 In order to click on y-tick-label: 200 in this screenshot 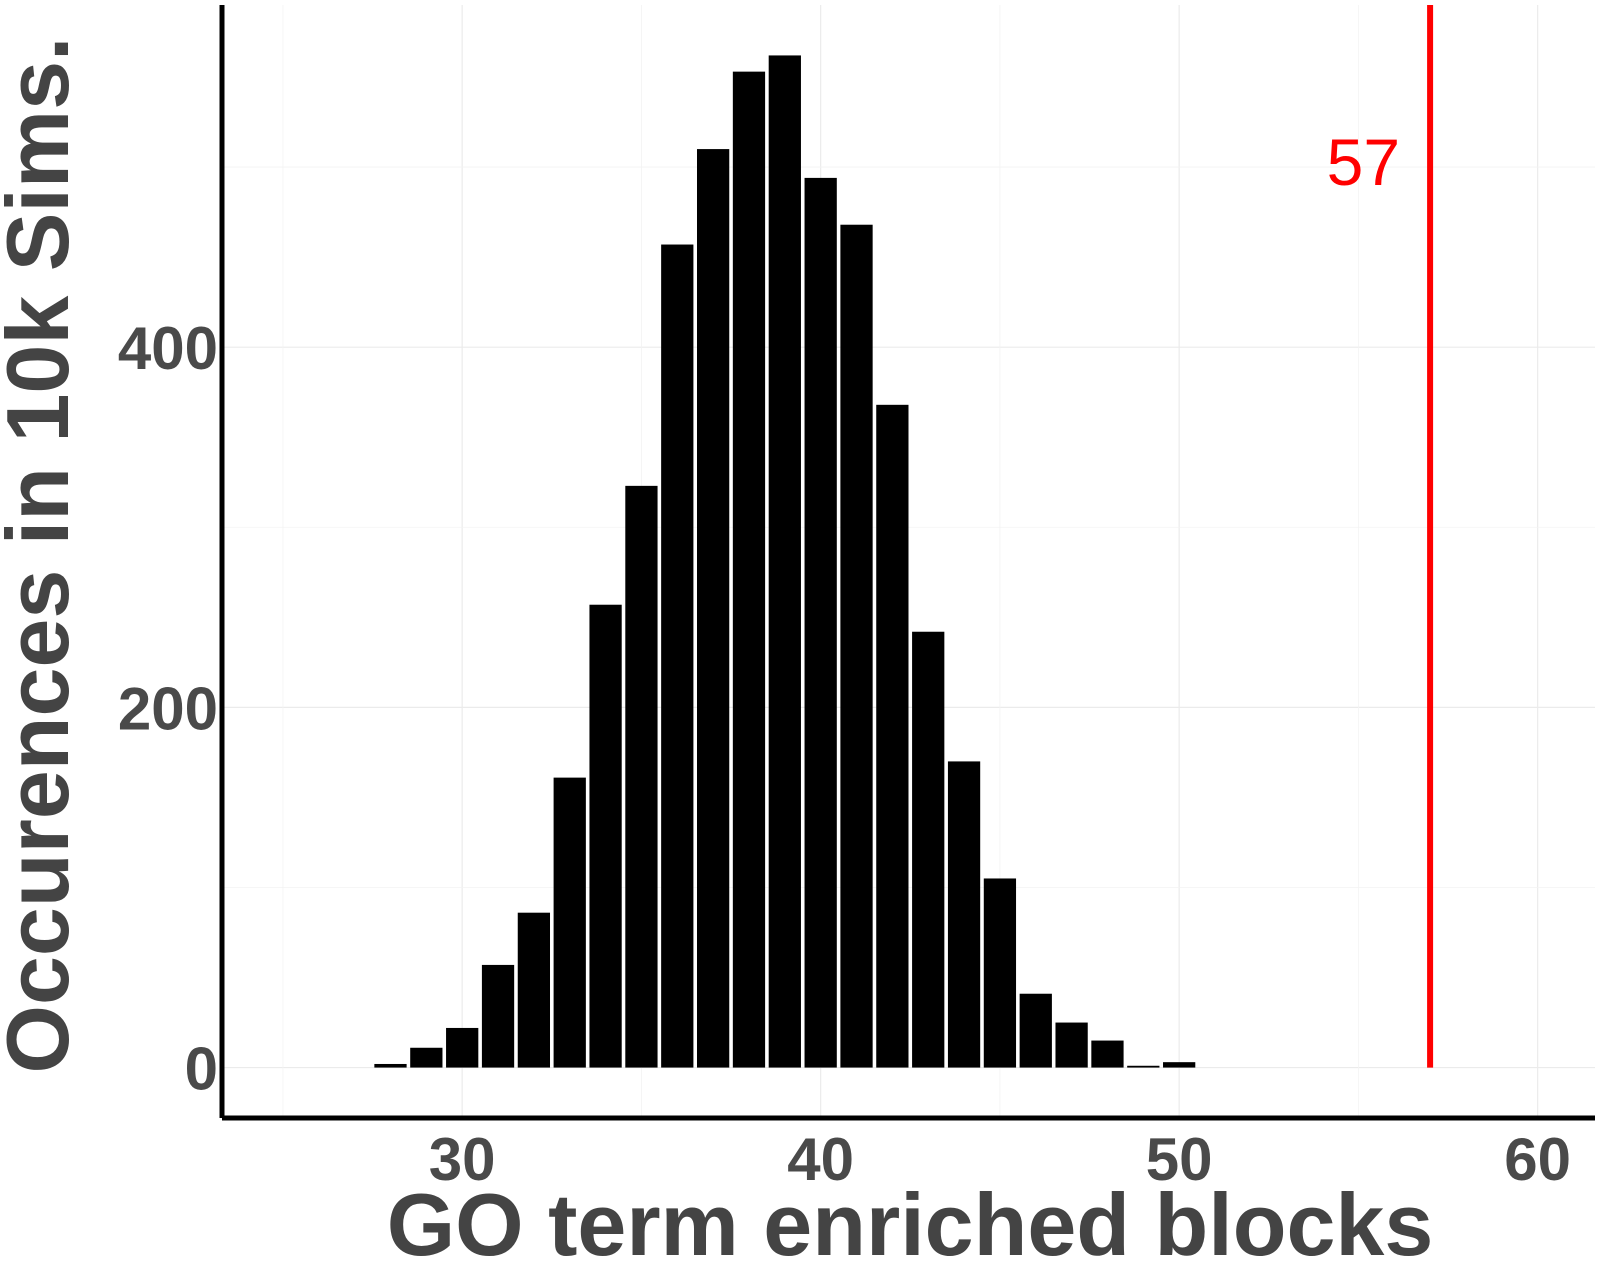, I will do `click(168, 708)`.